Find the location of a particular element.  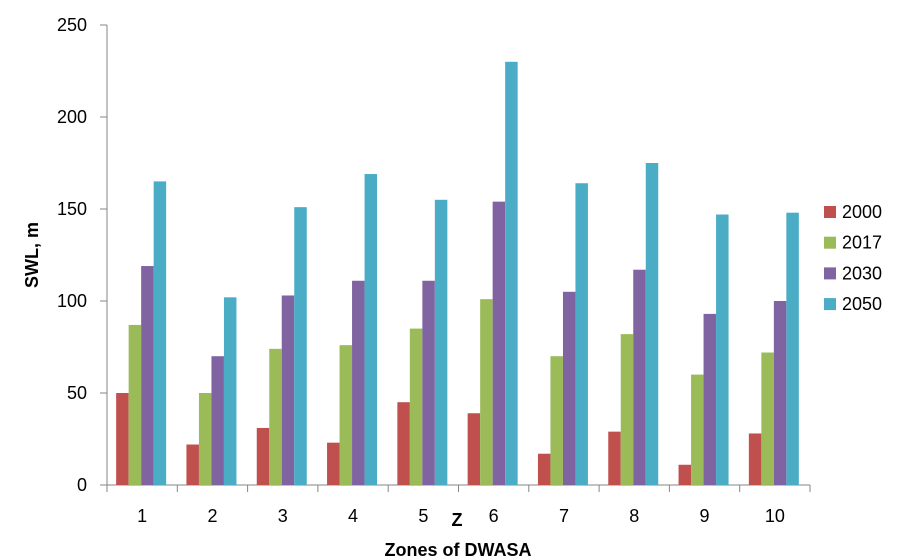

legend-label-2017: 2017 is located at coordinates (862, 243).